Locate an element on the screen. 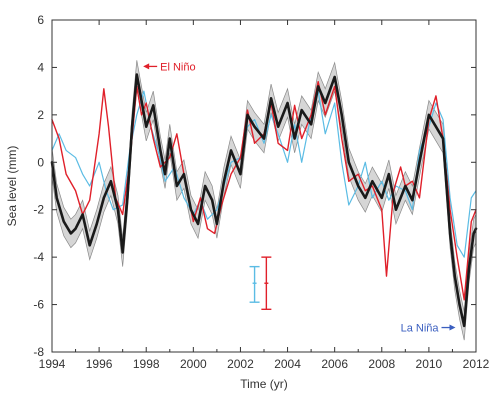  annotation-la-nina: La Niña is located at coordinates (428, 329).